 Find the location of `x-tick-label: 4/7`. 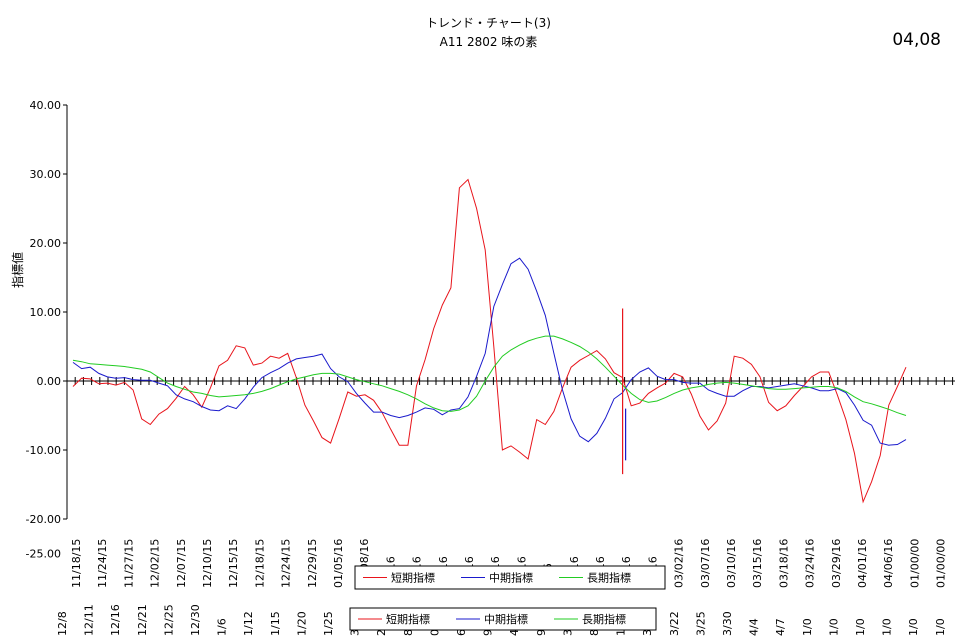

x-tick-label: 4/7 is located at coordinates (780, 627).